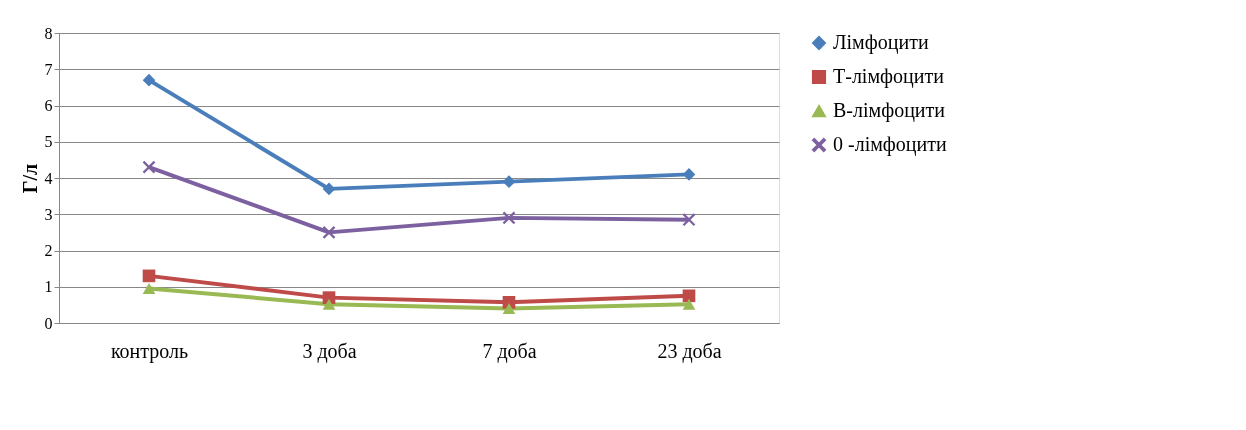 This screenshot has height=430, width=1246. Describe the element at coordinates (48, 69) in the screenshot. I see `y-tick-label: 7` at that location.